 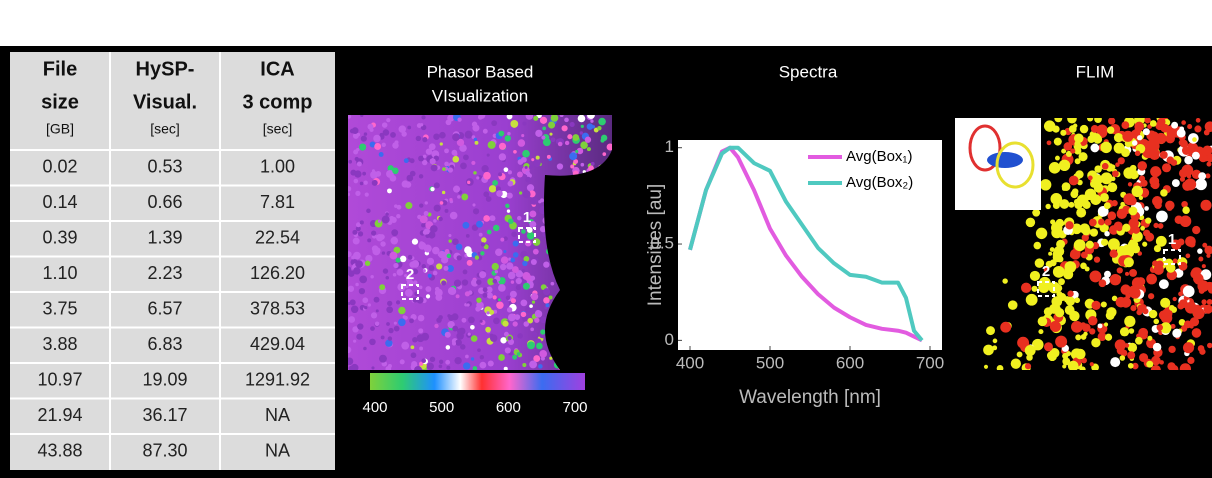 What do you see at coordinates (277, 309) in the screenshot?
I see `table-cell: 378.53` at bounding box center [277, 309].